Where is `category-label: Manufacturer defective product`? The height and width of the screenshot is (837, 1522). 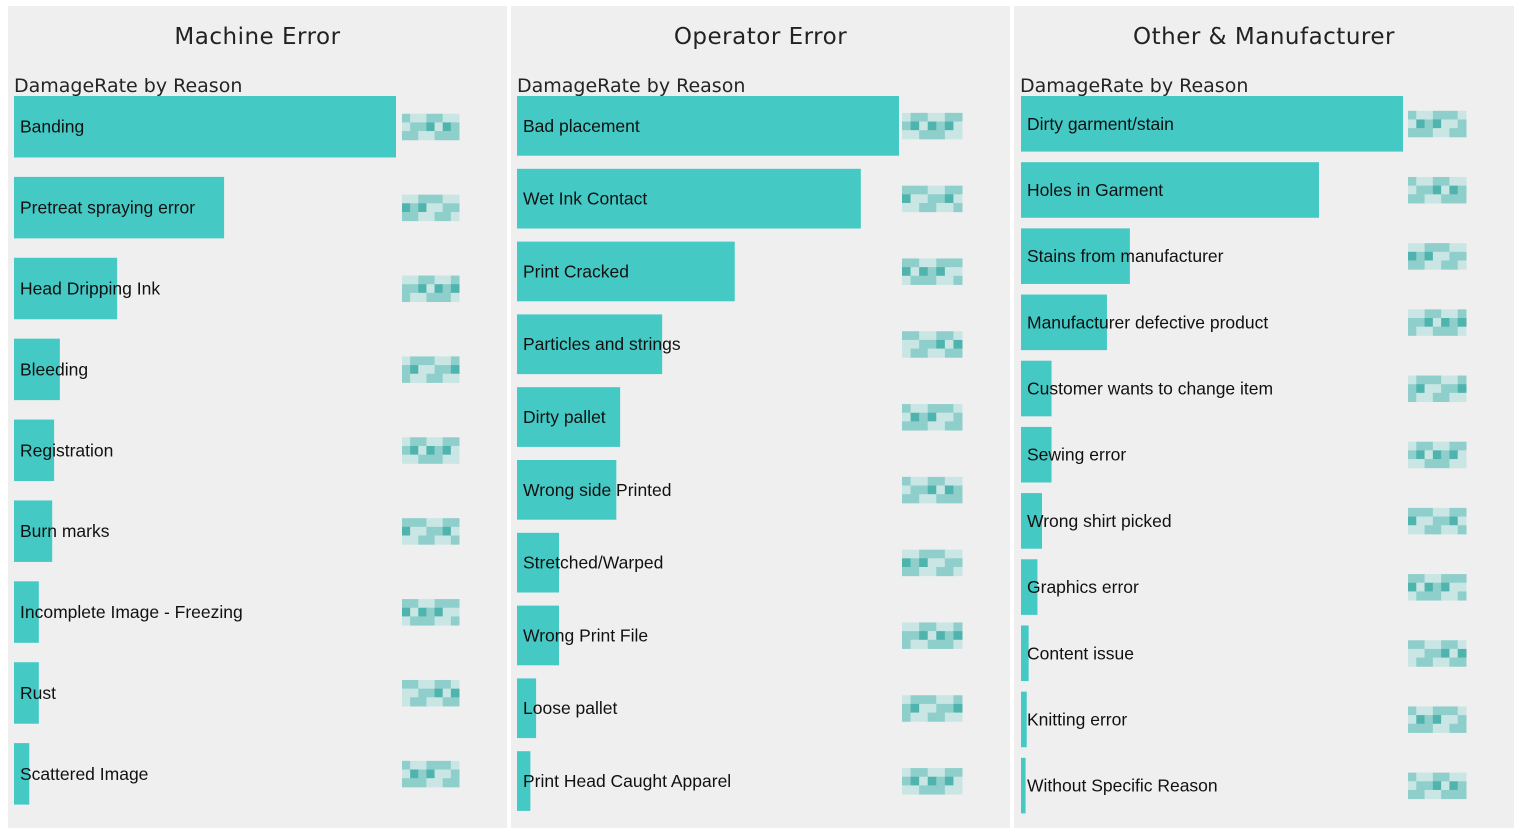 category-label: Manufacturer defective product is located at coordinates (1147, 322).